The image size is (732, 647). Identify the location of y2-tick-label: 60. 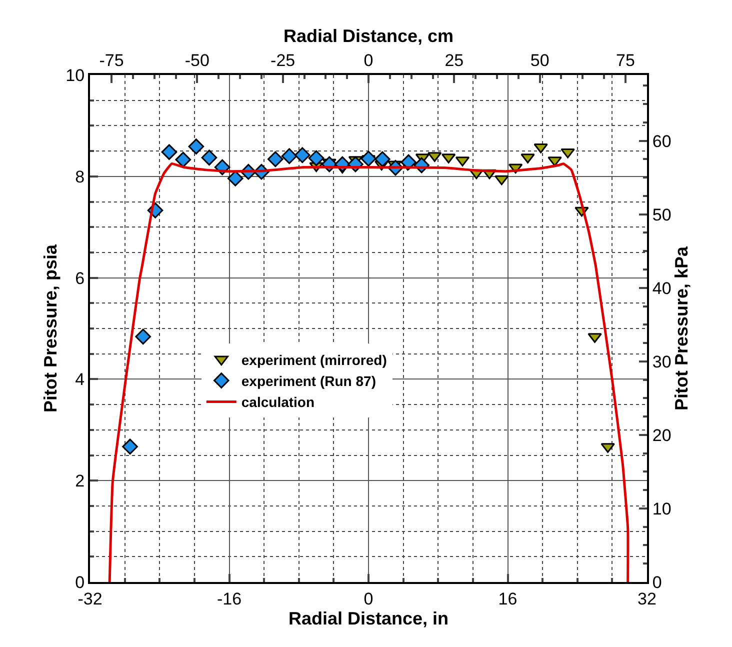
(662, 141).